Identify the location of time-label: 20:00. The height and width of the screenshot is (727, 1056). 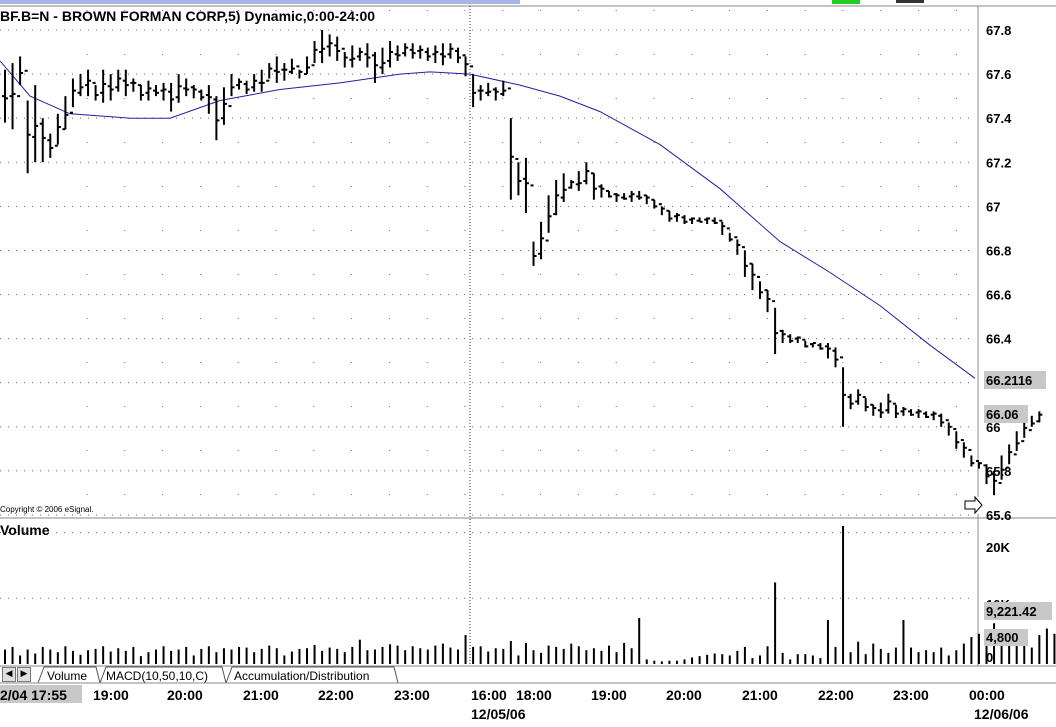
(185, 695).